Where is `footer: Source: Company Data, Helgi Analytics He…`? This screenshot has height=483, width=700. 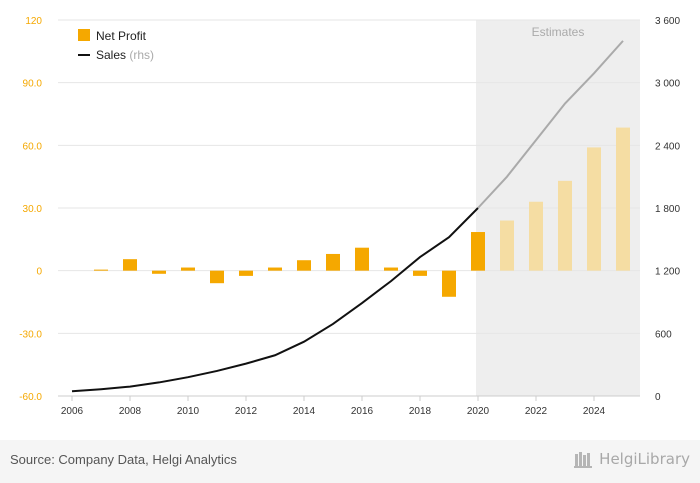
footer: Source: Company Data, Helgi Analytics He… is located at coordinates (350, 461).